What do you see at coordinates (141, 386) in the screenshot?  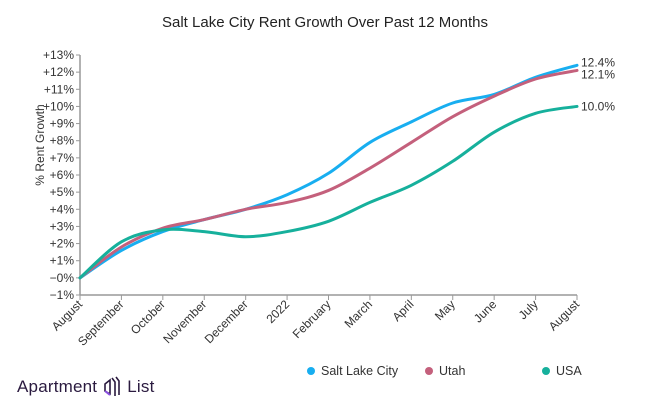 I see `logo-text: List` at bounding box center [141, 386].